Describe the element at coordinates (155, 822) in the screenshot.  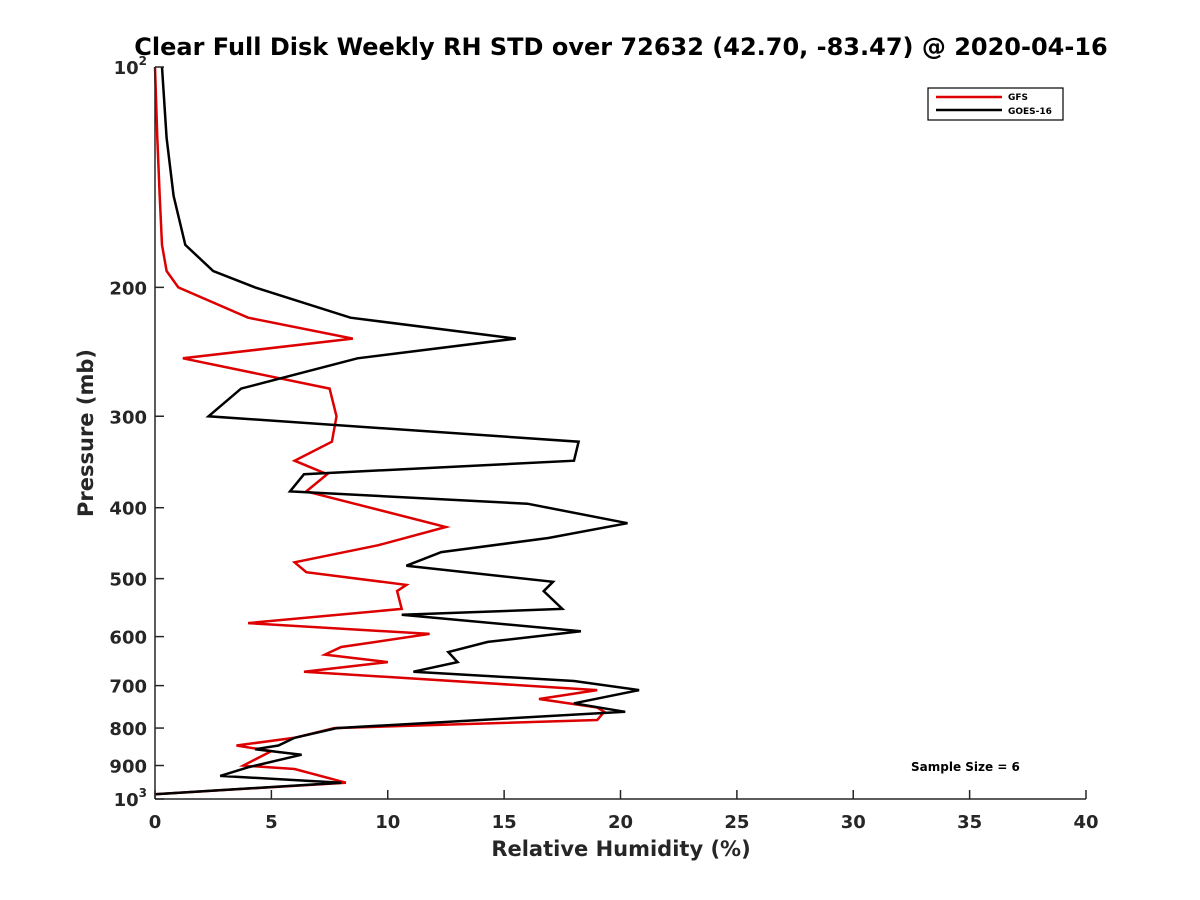
I see `x-tick-label: 0` at that location.